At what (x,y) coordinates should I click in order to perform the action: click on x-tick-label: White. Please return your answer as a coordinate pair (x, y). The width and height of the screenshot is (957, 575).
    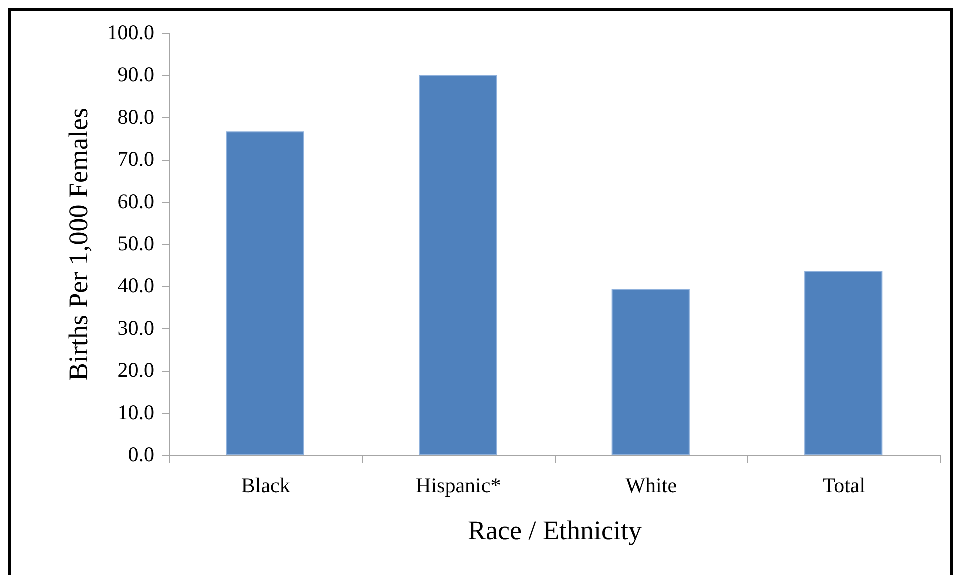
    Looking at the image, I should click on (652, 486).